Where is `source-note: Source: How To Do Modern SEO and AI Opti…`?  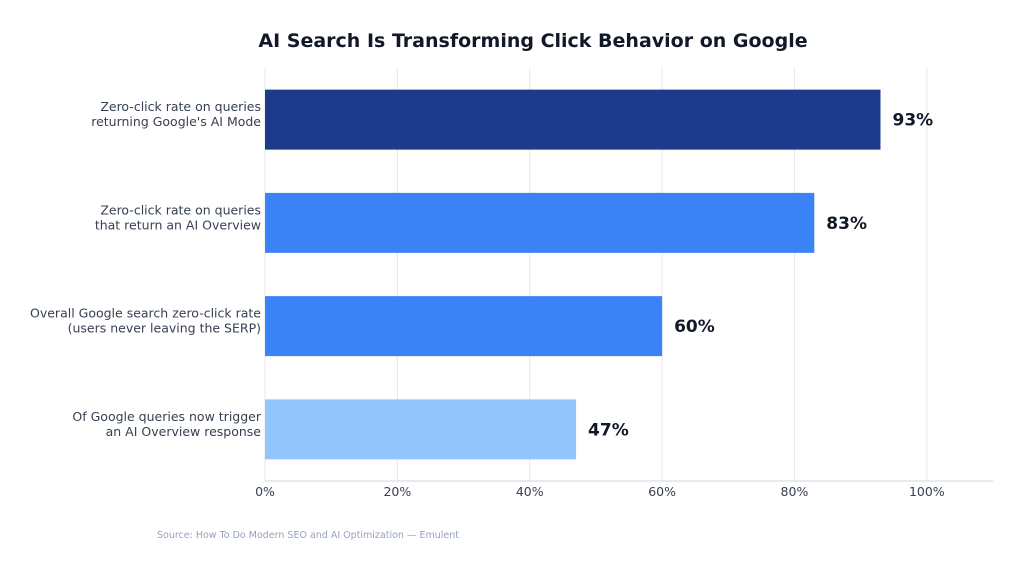
source-note: Source: How To Do Modern SEO and AI Opti… is located at coordinates (308, 535).